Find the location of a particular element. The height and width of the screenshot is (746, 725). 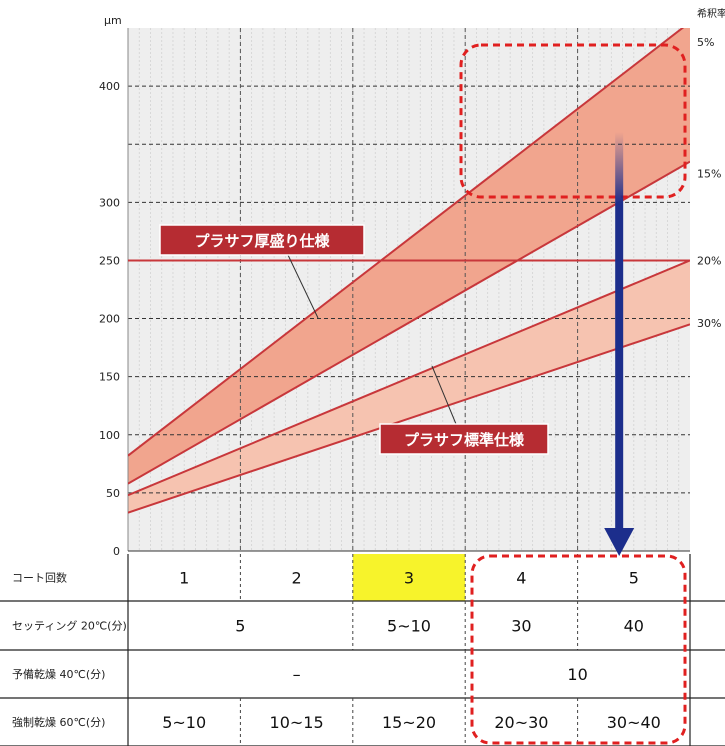

y-tick-label: 50 is located at coordinates (113, 493).